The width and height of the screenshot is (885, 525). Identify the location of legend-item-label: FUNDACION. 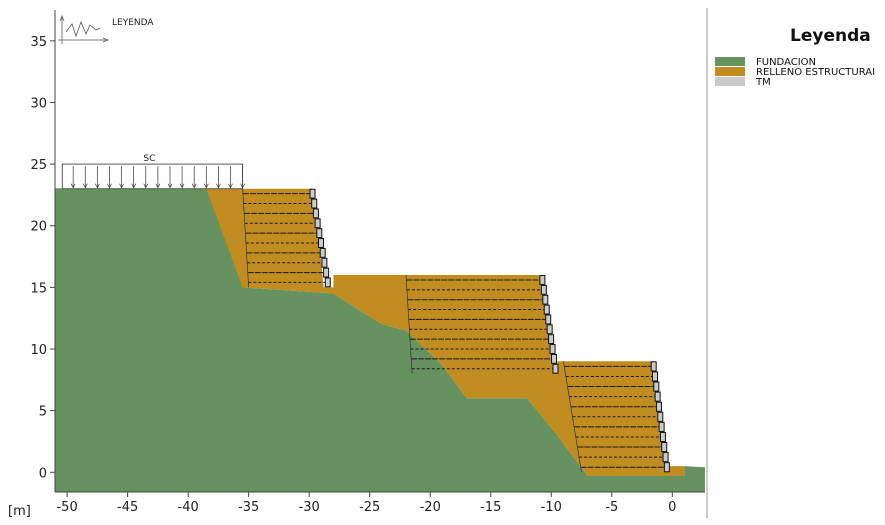
(786, 62).